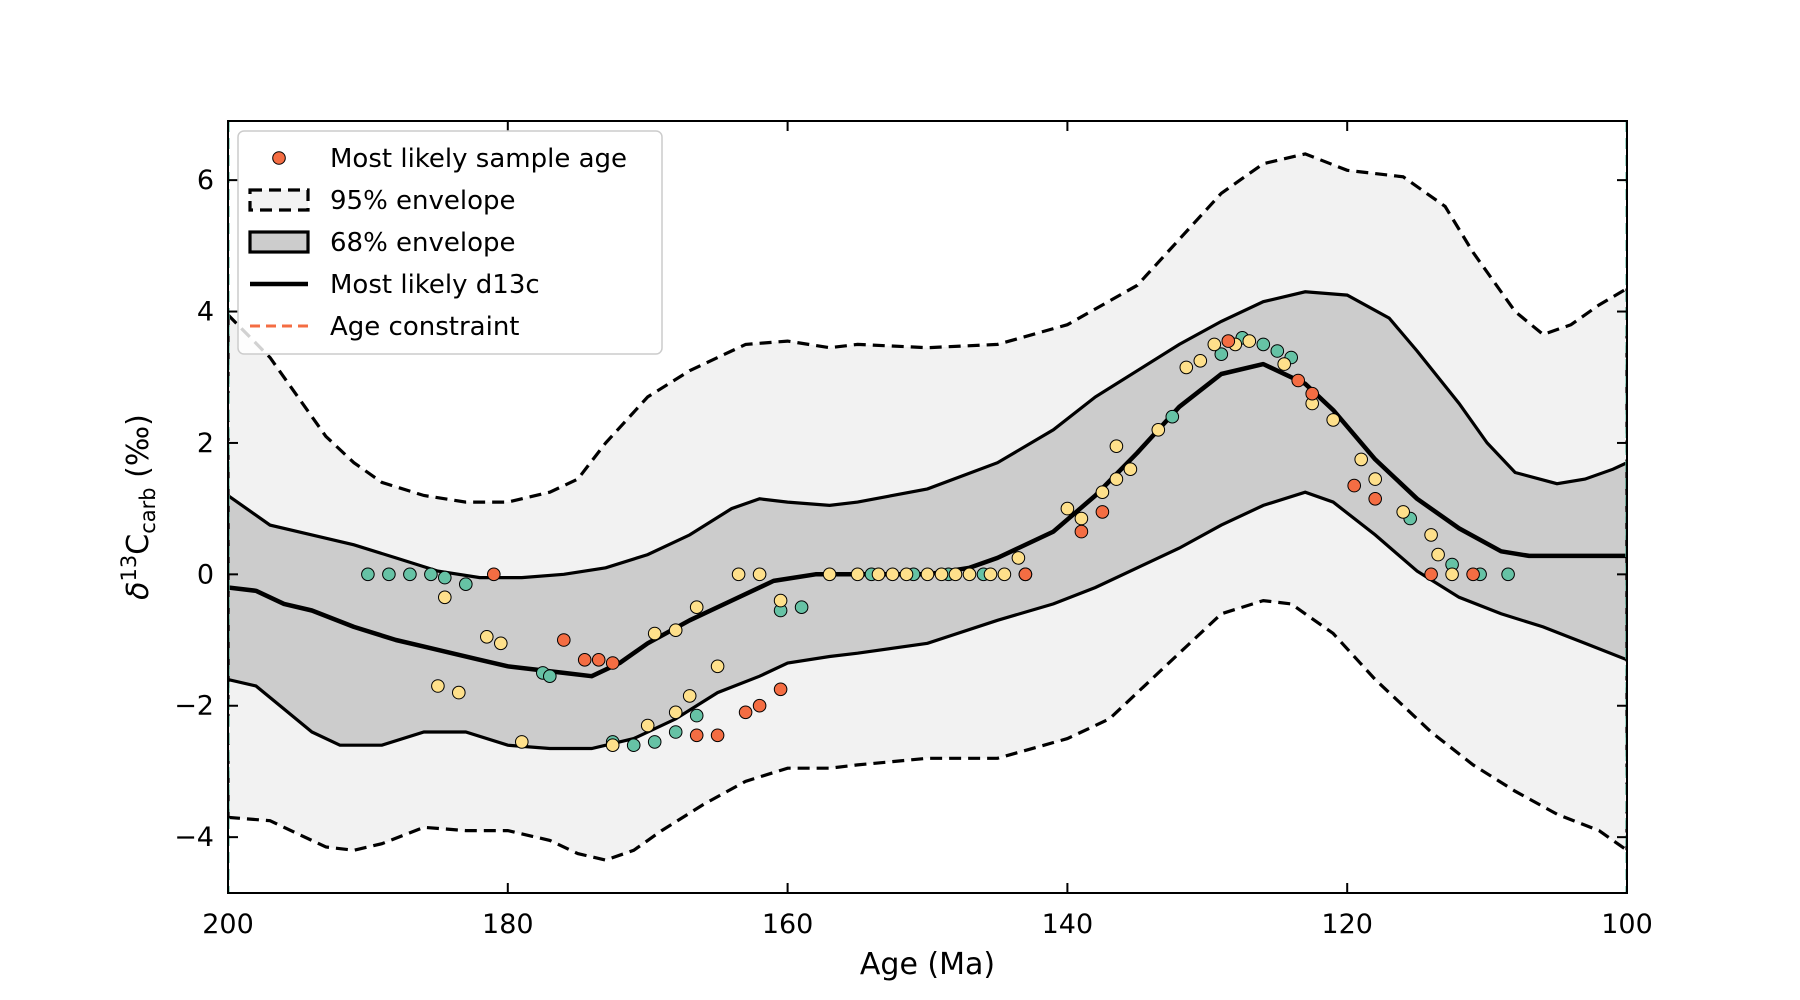 Image resolution: width=1800 pixels, height=1000 pixels. What do you see at coordinates (927, 964) in the screenshot?
I see `x-axis-label: Age (Ma)` at bounding box center [927, 964].